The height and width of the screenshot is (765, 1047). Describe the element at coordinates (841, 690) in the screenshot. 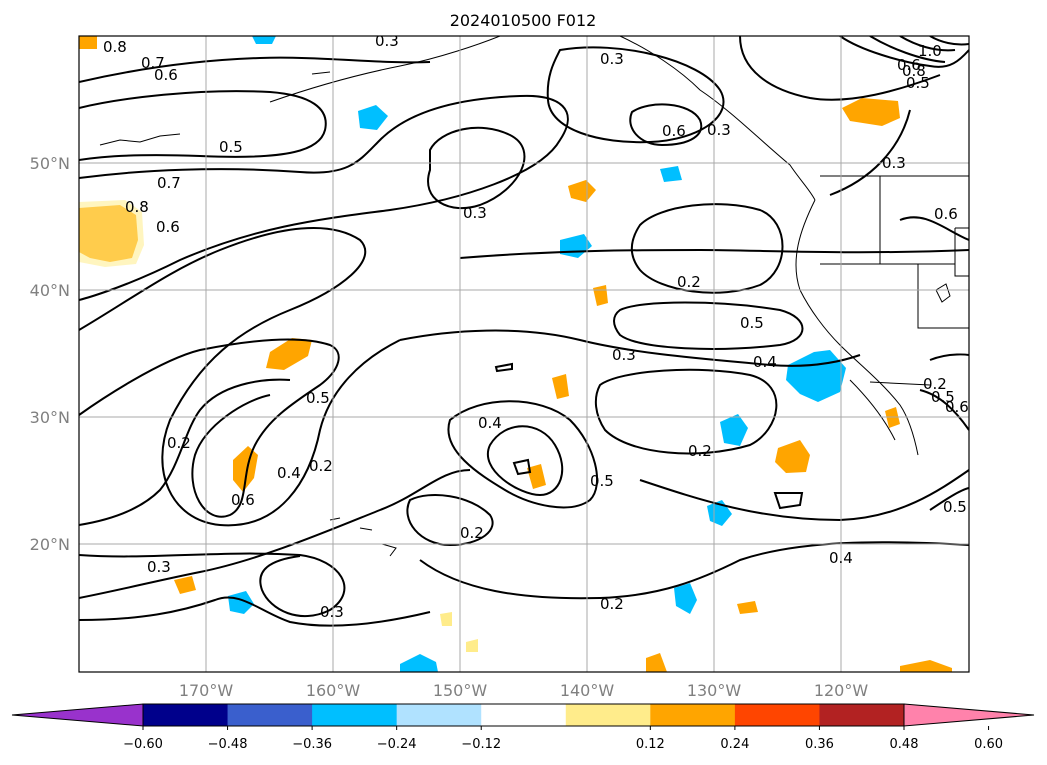

I see `lon-label-120w: 120°W` at that location.